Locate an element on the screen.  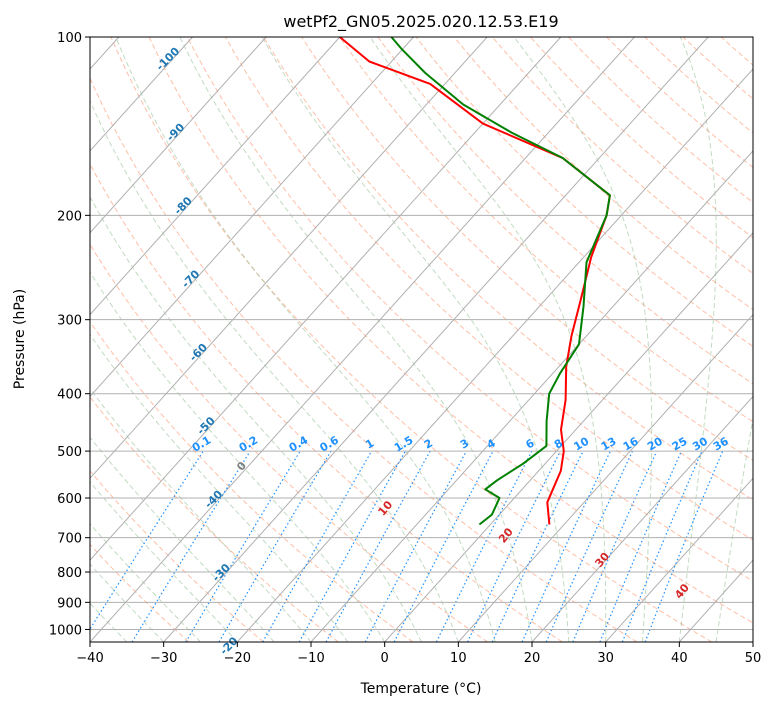
y-tick-label: 900 is located at coordinates (69, 603).